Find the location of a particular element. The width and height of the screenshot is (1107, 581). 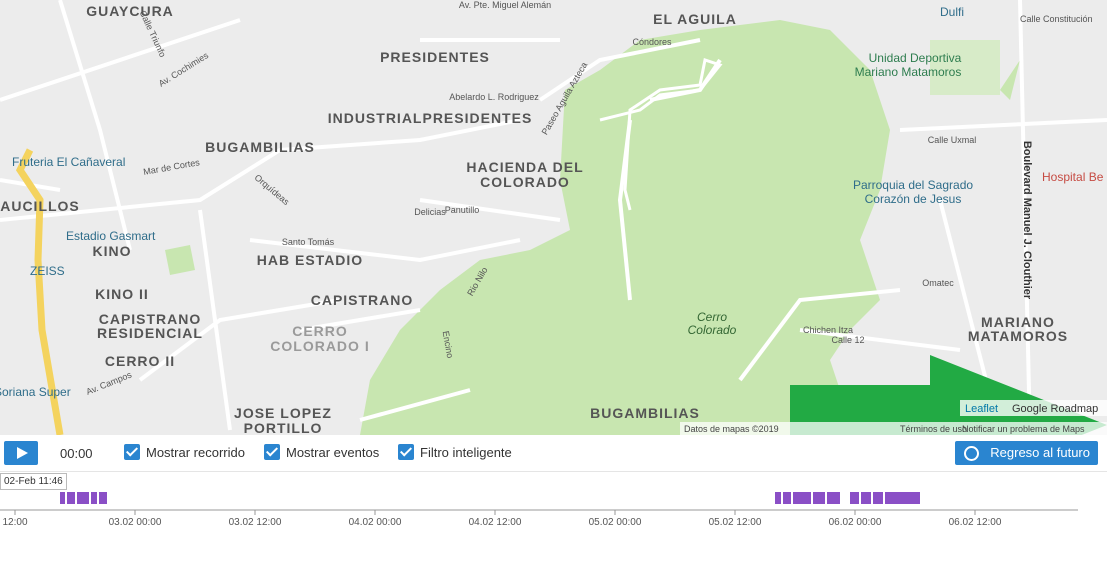

checkbox: Mostrar recorrido is located at coordinates (184, 452).